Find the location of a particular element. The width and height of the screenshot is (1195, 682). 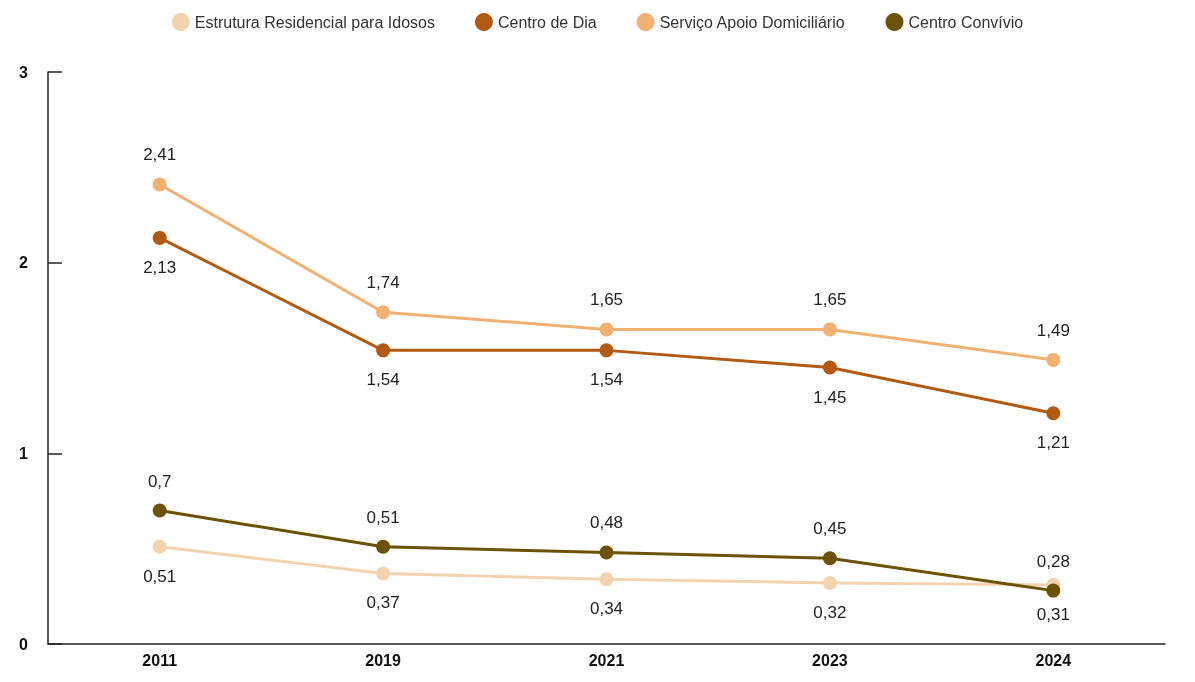

y-tick-label: 1 is located at coordinates (24, 453).